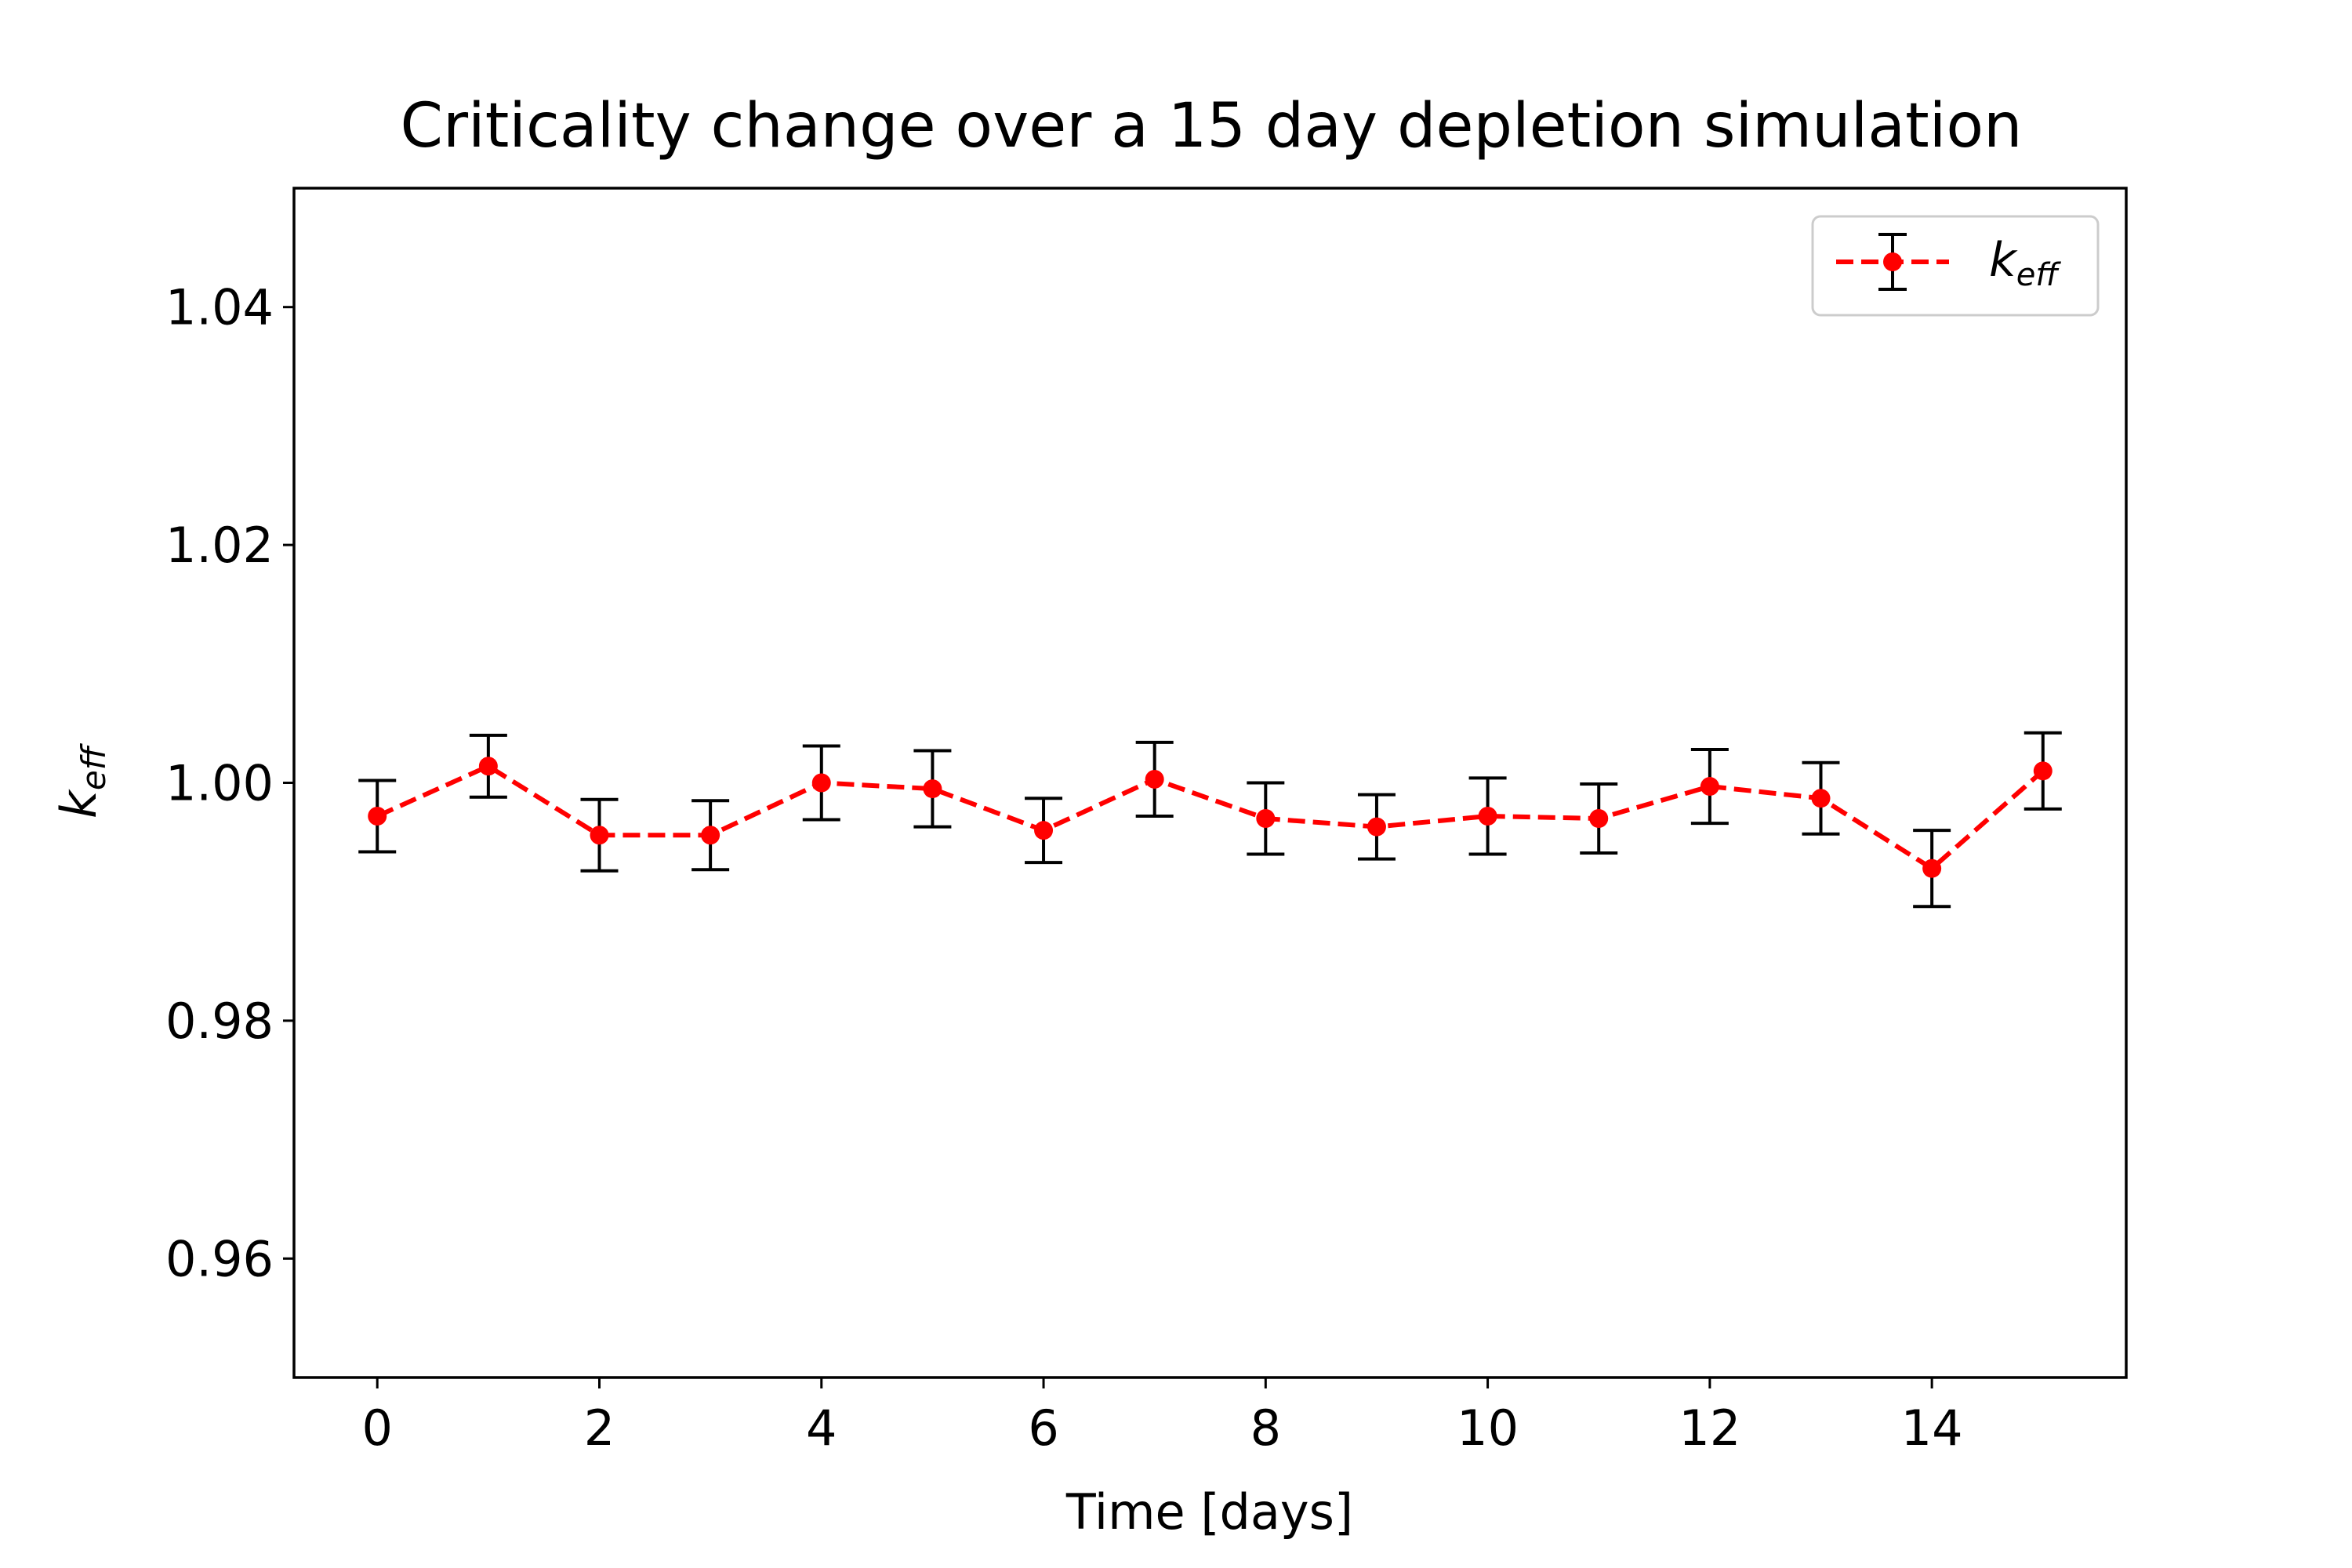  What do you see at coordinates (1209, 1512) in the screenshot?
I see `x-axis-label: Time [days]` at bounding box center [1209, 1512].